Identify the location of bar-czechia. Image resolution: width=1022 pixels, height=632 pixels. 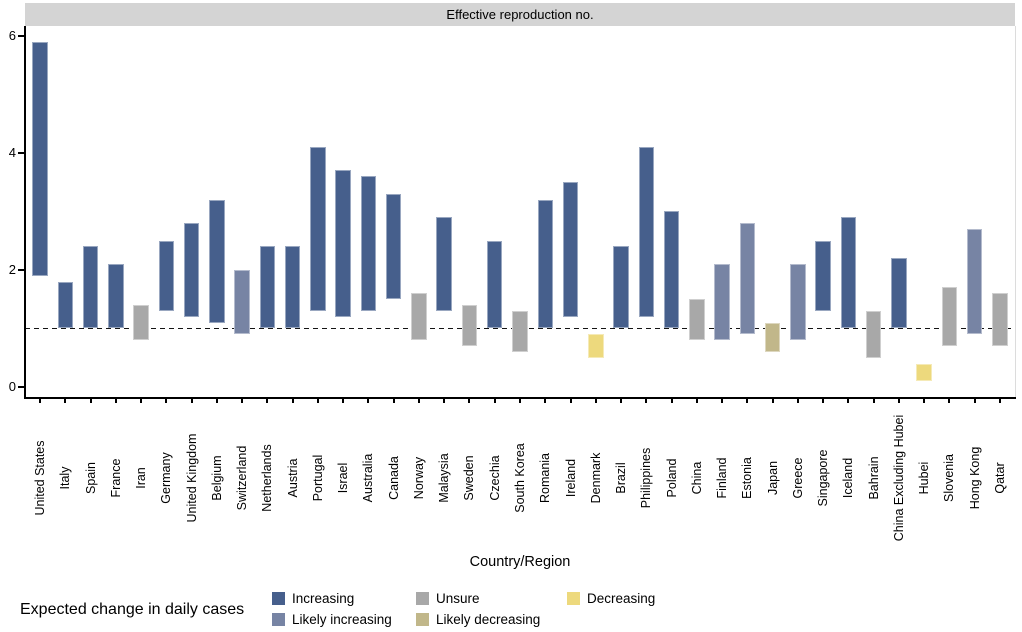
(494, 284).